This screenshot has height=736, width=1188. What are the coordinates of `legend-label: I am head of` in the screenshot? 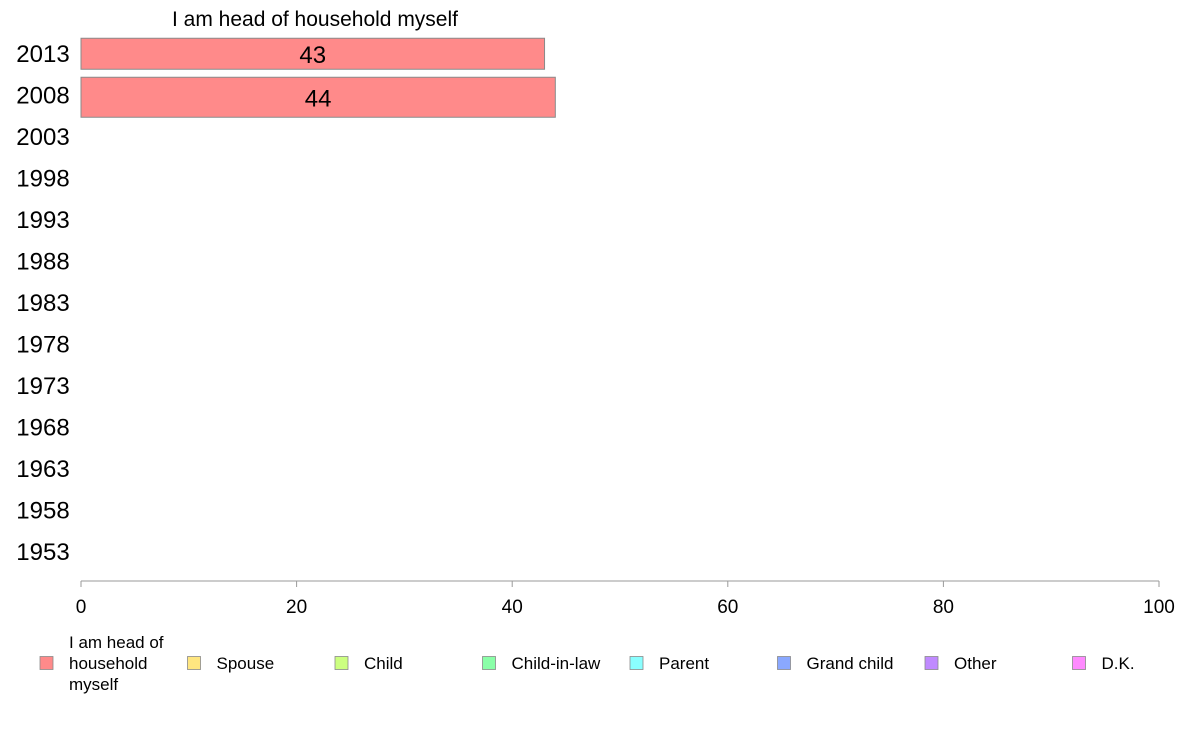 It's located at (116, 642).